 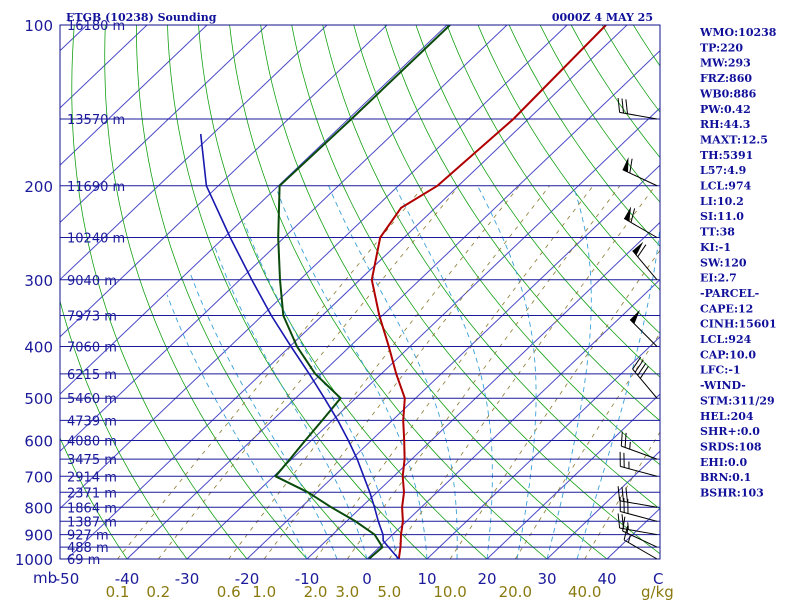 What do you see at coordinates (726, 186) in the screenshot?
I see `sounding-index: LCL:974` at bounding box center [726, 186].